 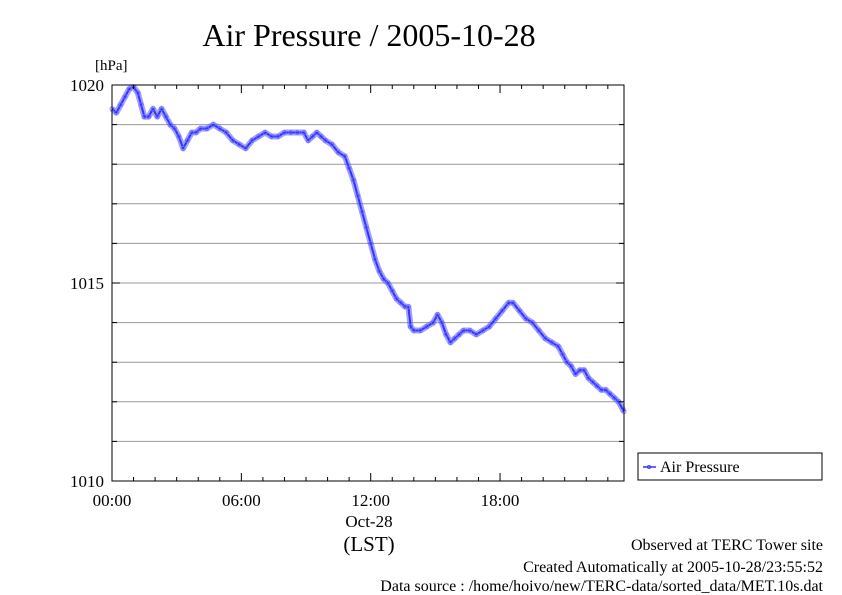 I want to click on y-axis-unit: [hPa], so click(x=111, y=66).